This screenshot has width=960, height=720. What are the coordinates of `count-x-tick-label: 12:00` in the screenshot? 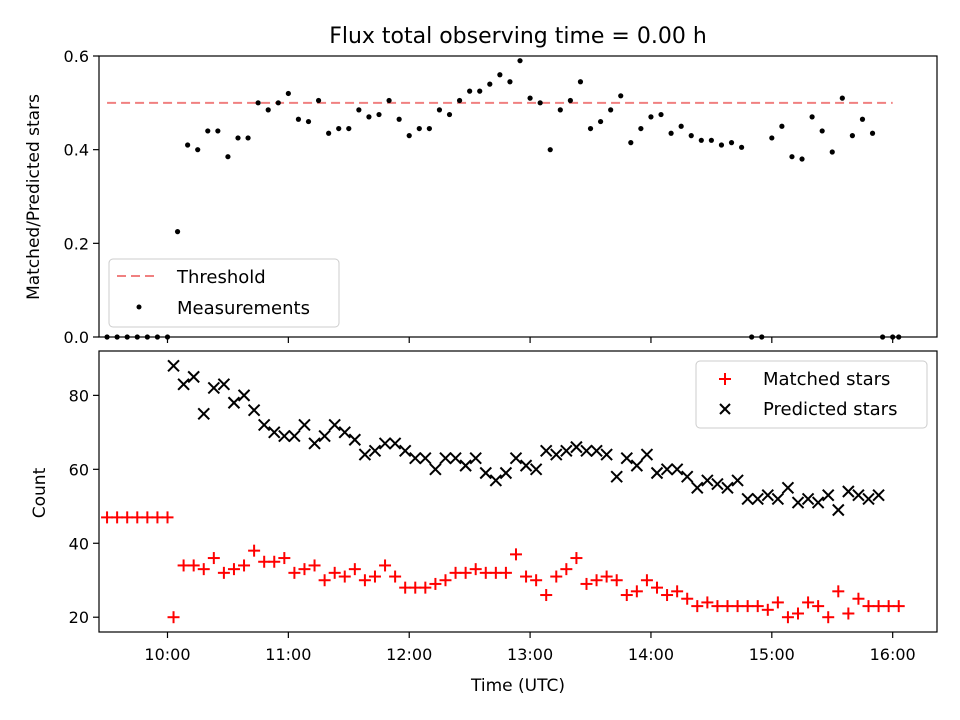 It's located at (409, 654).